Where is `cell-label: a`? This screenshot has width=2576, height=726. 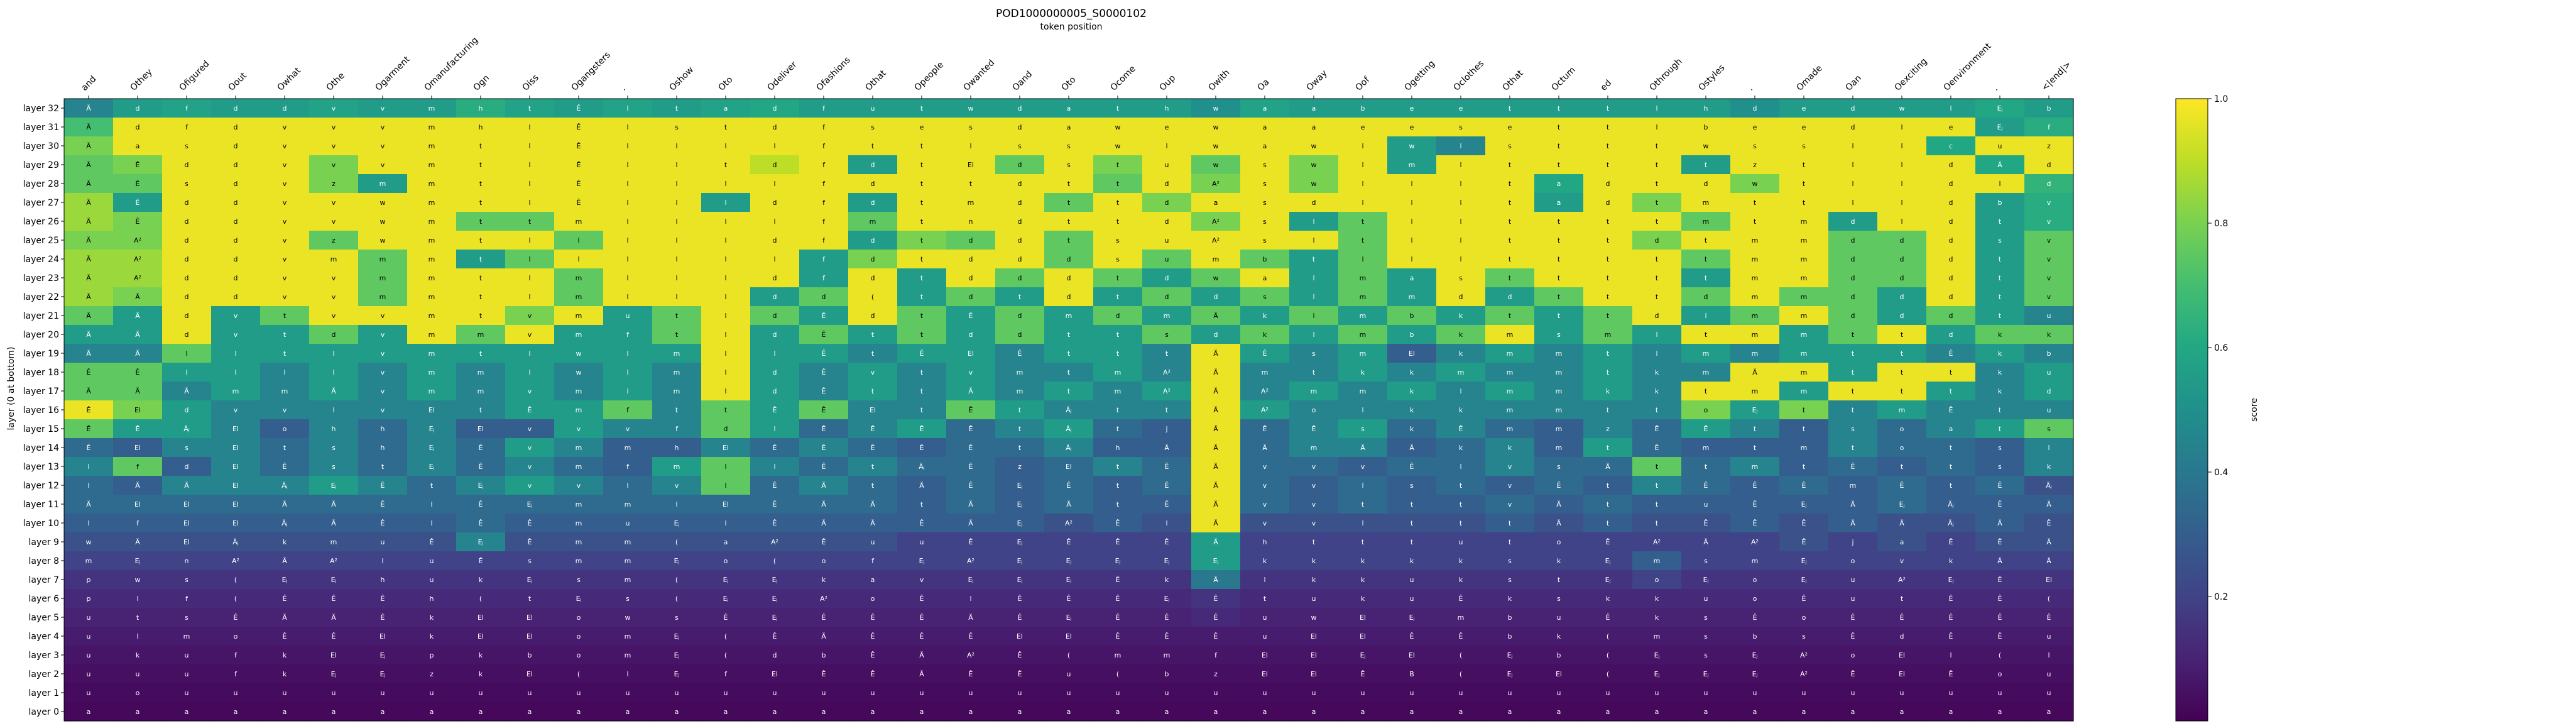 cell-label: a is located at coordinates (579, 712).